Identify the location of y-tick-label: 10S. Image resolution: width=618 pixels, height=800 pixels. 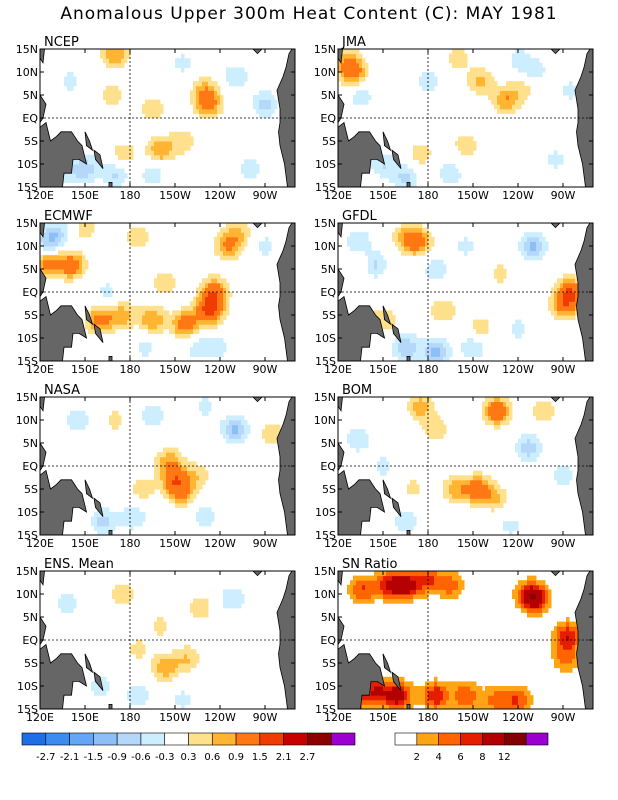
(325, 686).